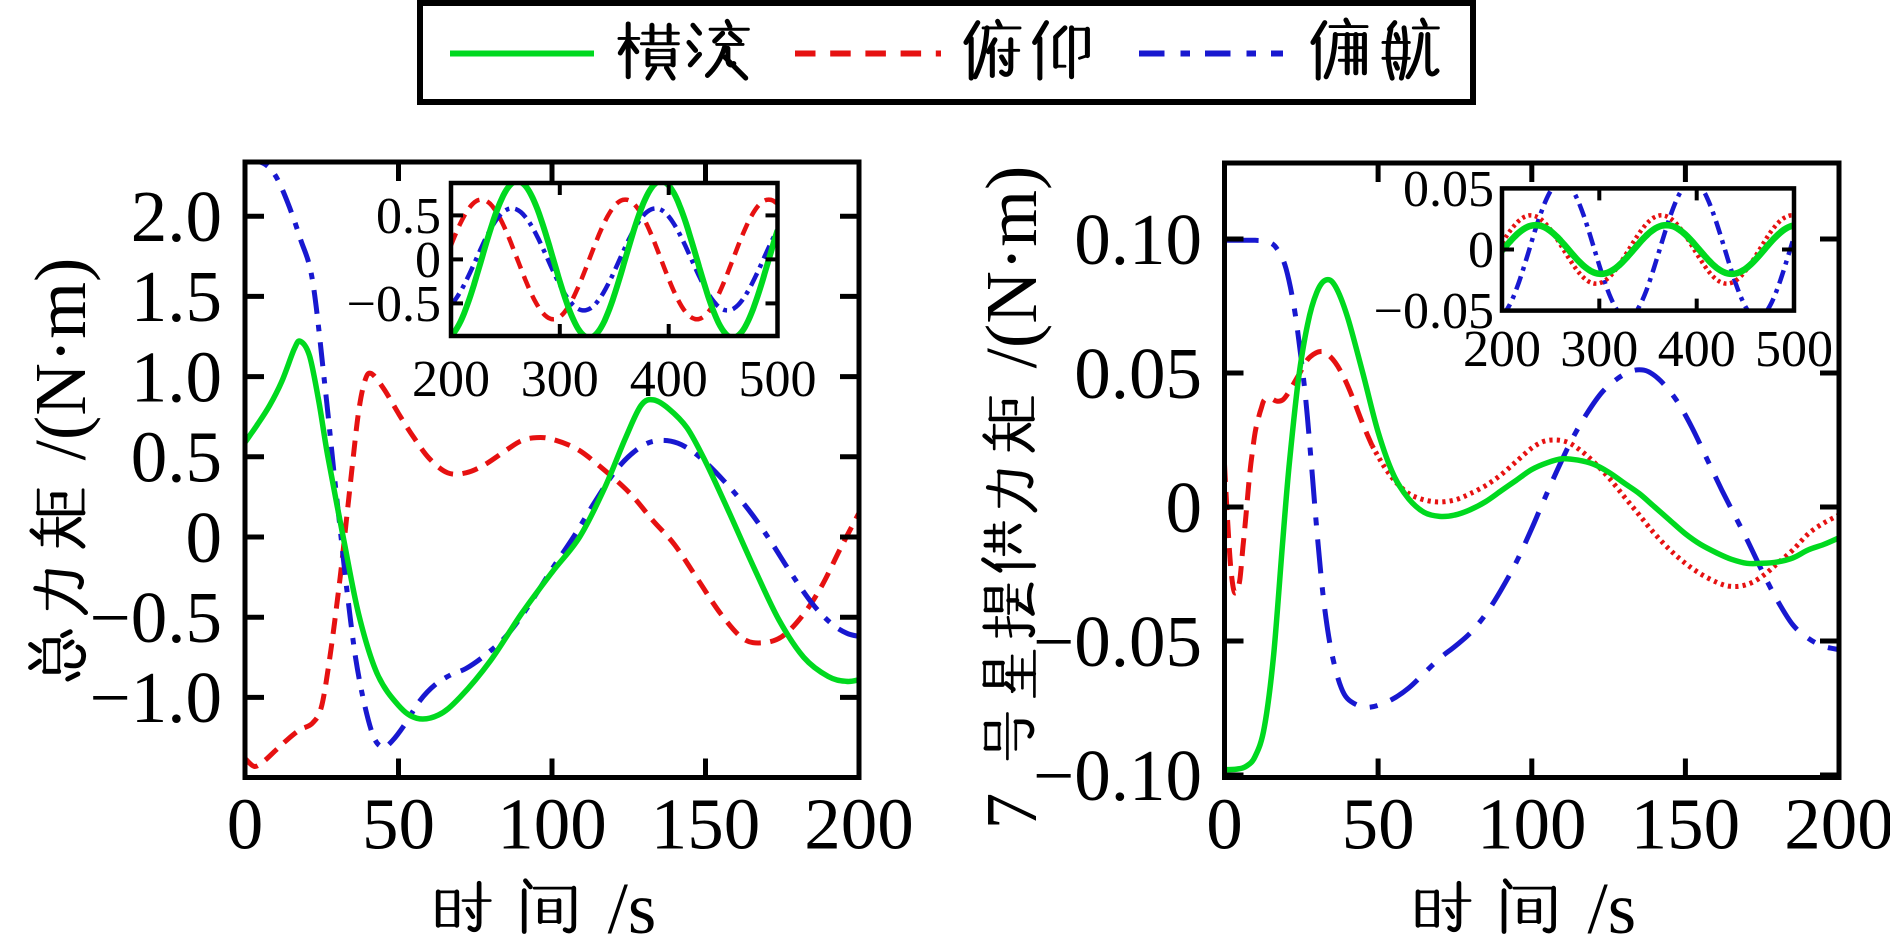 This screenshot has width=1890, height=950. Describe the element at coordinates (176, 376) in the screenshot. I see `svg-text: 1.0` at that location.